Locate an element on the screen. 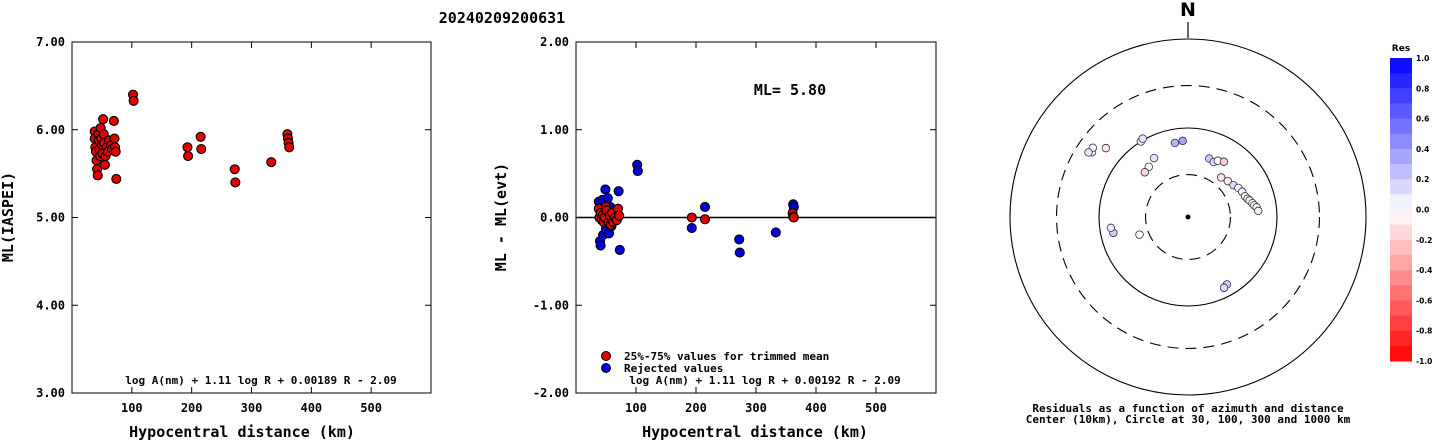 The height and width of the screenshot is (441, 1437). colorbar-tick-label: -0.6 is located at coordinates (1424, 300).